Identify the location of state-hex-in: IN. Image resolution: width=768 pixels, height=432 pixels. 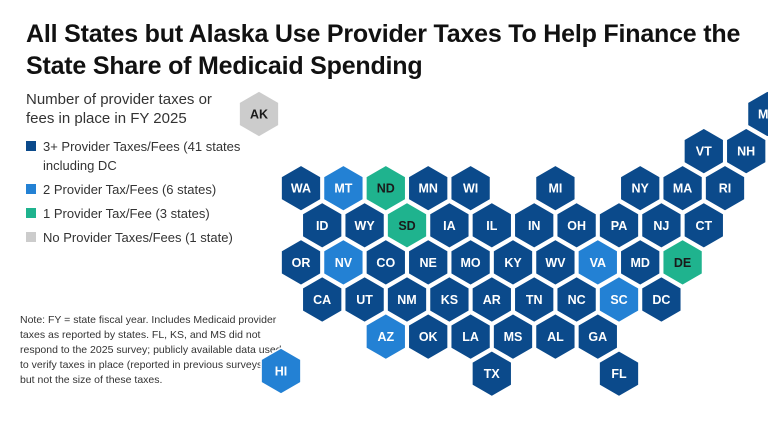
(534, 225).